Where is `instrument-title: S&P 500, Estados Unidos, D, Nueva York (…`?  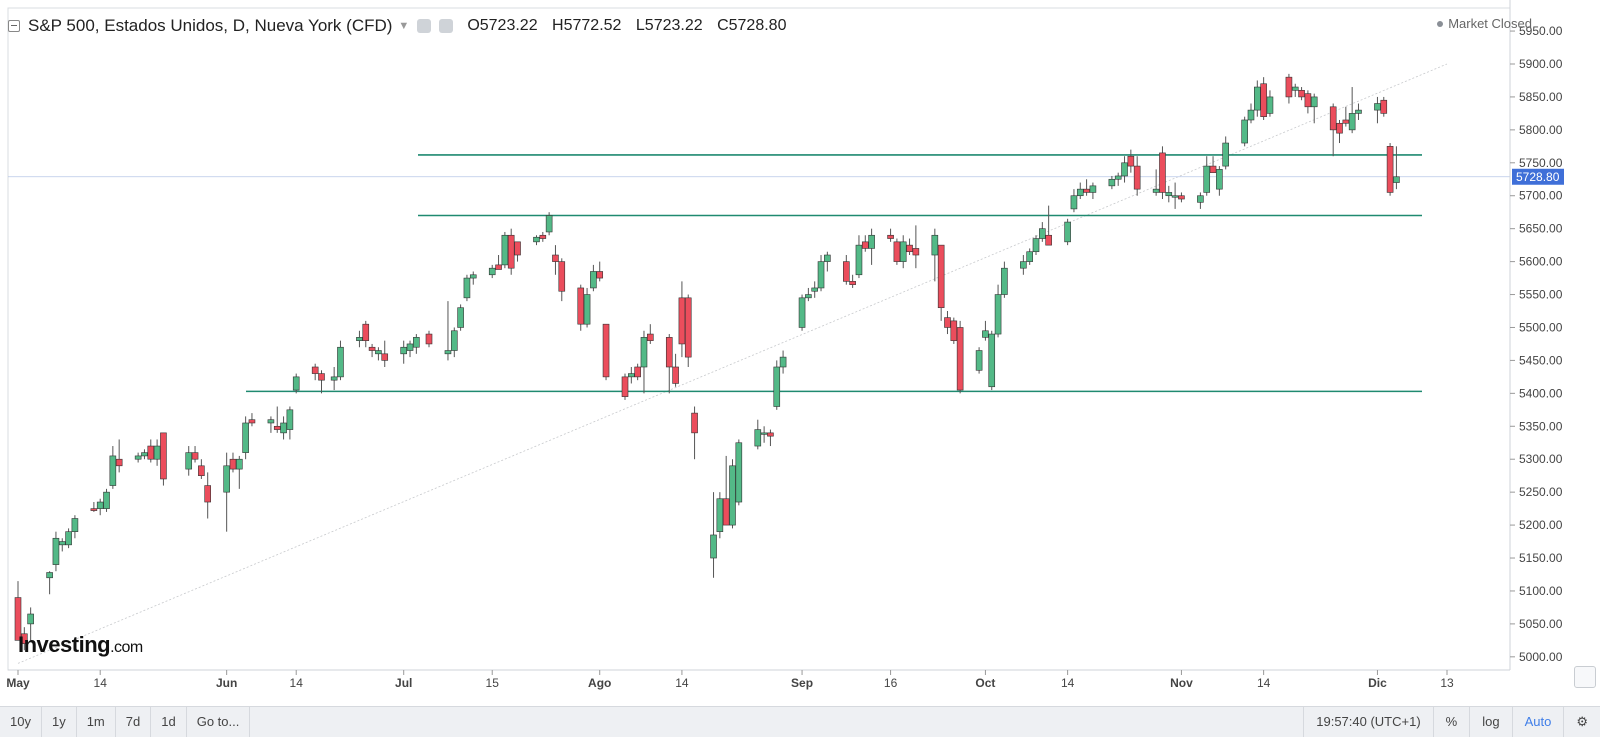
instrument-title: S&P 500, Estados Unidos, D, Nueva York (… is located at coordinates (210, 25).